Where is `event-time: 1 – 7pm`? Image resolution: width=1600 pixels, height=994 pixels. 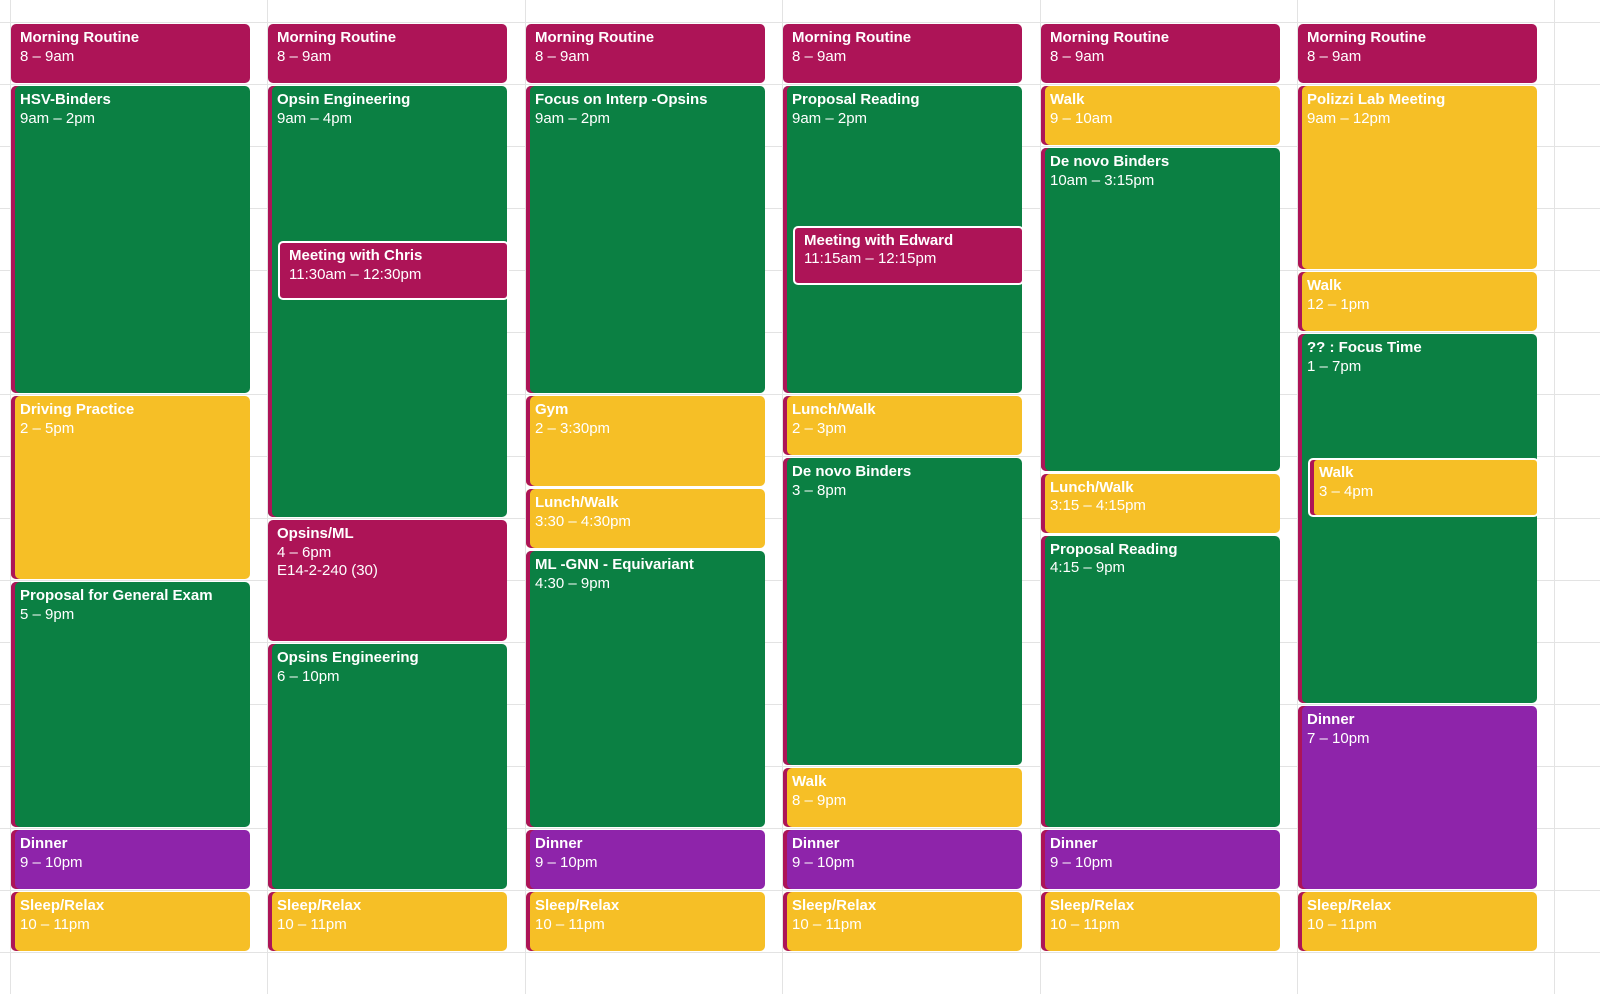 event-time: 1 – 7pm is located at coordinates (1334, 366).